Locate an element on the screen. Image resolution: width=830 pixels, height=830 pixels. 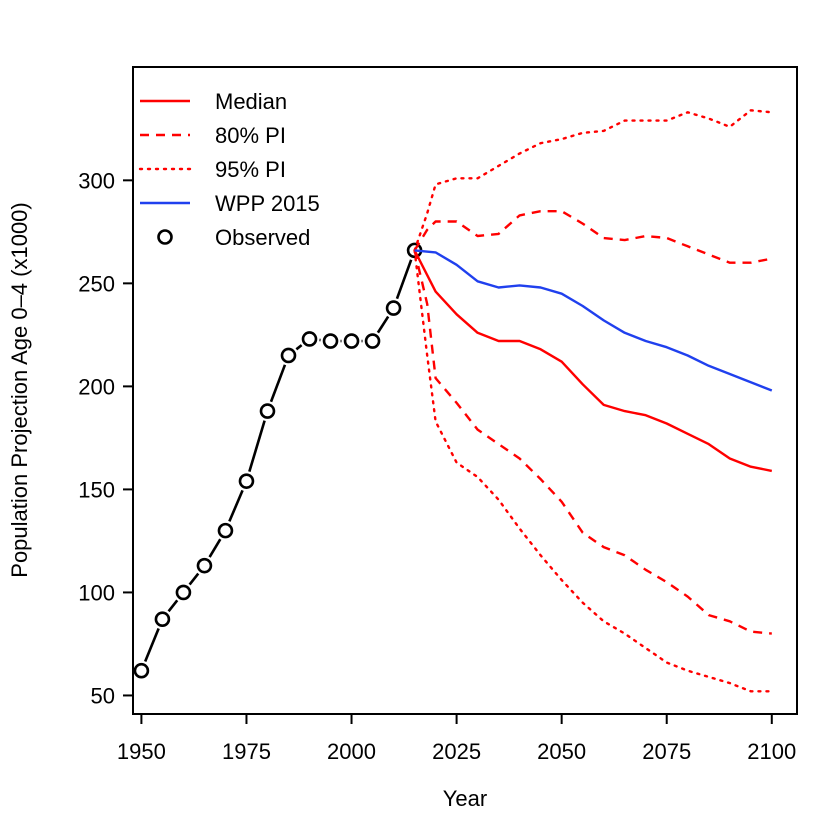
x-tick-label: 1950 is located at coordinates (141, 751).